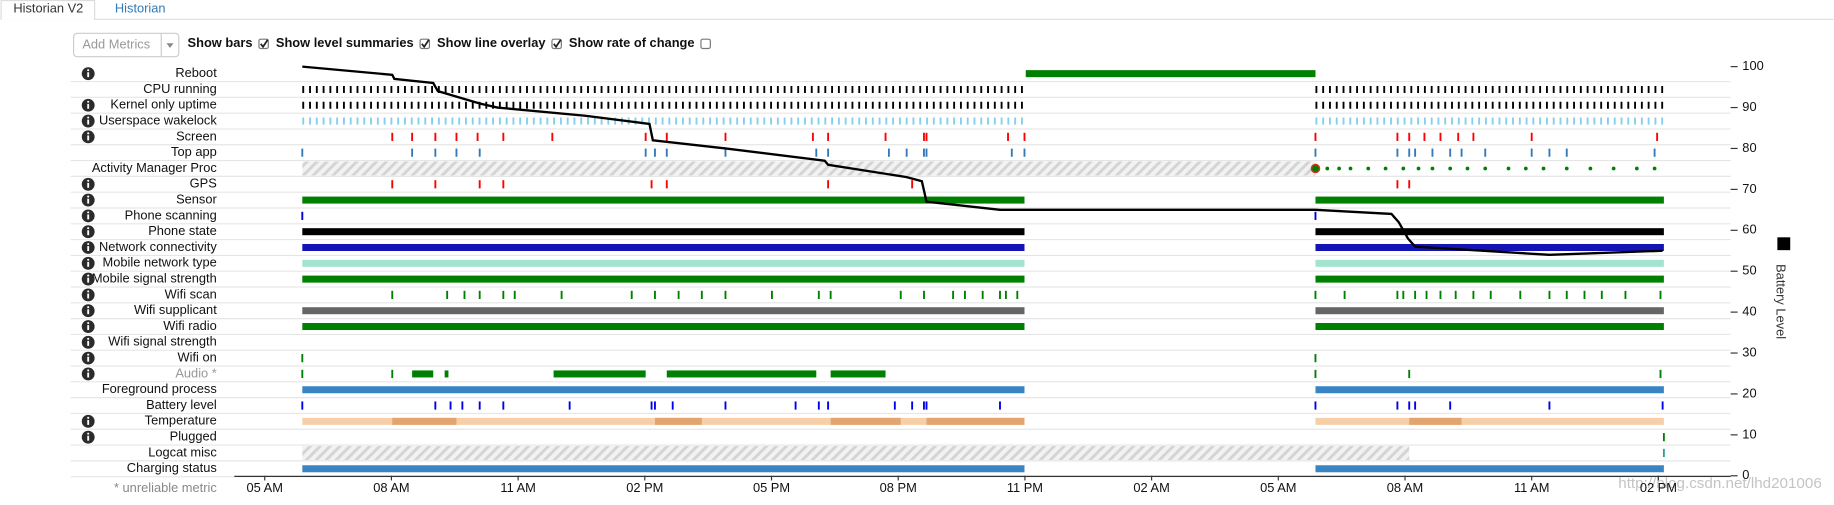 Image resolution: width=1834 pixels, height=505 pixels. What do you see at coordinates (196, 72) in the screenshot?
I see `row-label: Reboot` at bounding box center [196, 72].